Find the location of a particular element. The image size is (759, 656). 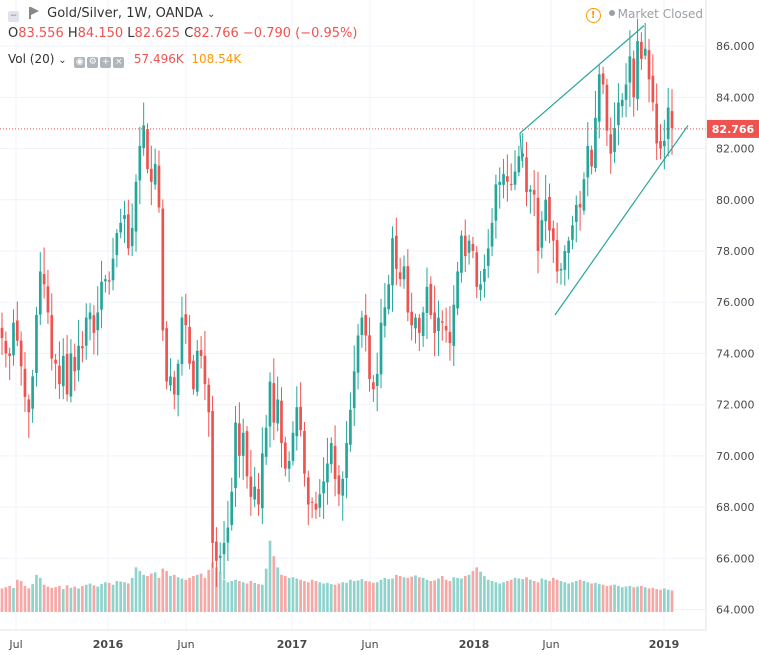

low-value: 82.625 is located at coordinates (157, 33).